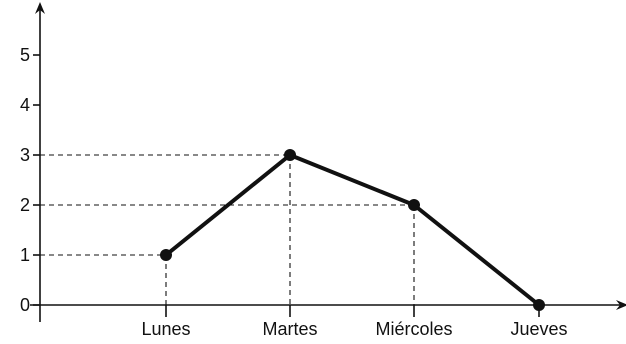 The image size is (626, 344). Describe the element at coordinates (25, 205) in the screenshot. I see `y-tick-label: 2` at that location.